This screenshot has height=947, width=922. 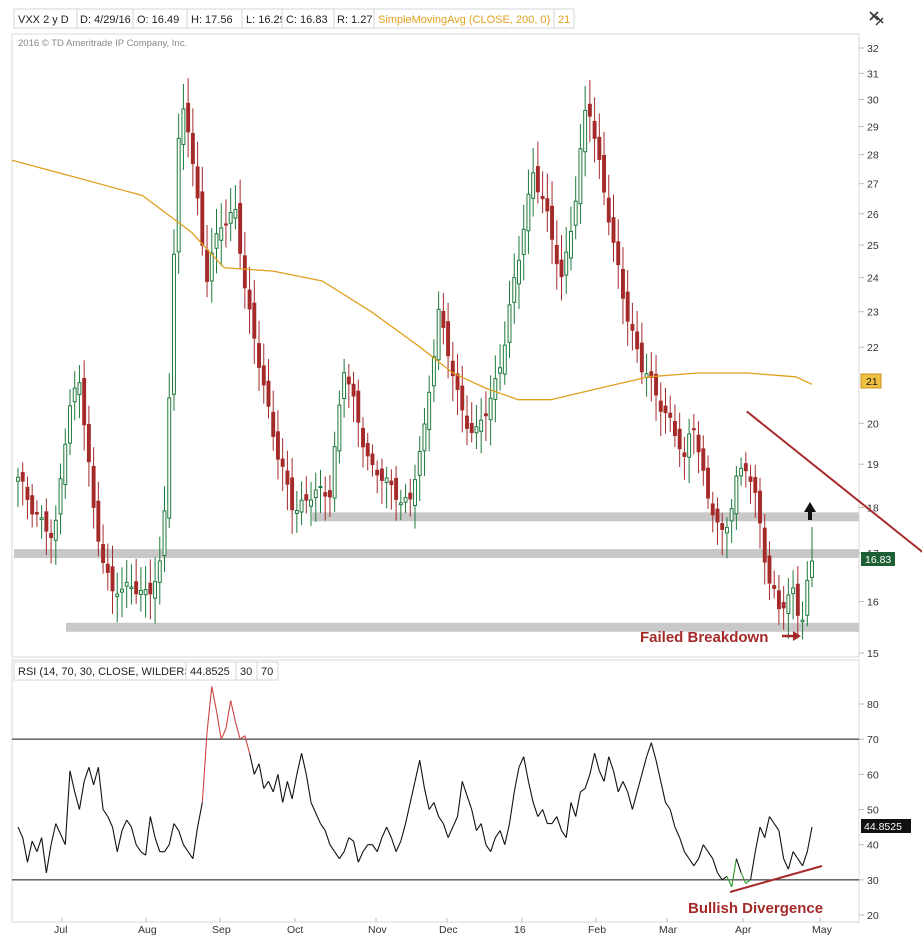 I want to click on x-axis: Jul Aug Sep Oct Nov Dec 16 Feb Mar Apr May, so click(x=443, y=927).